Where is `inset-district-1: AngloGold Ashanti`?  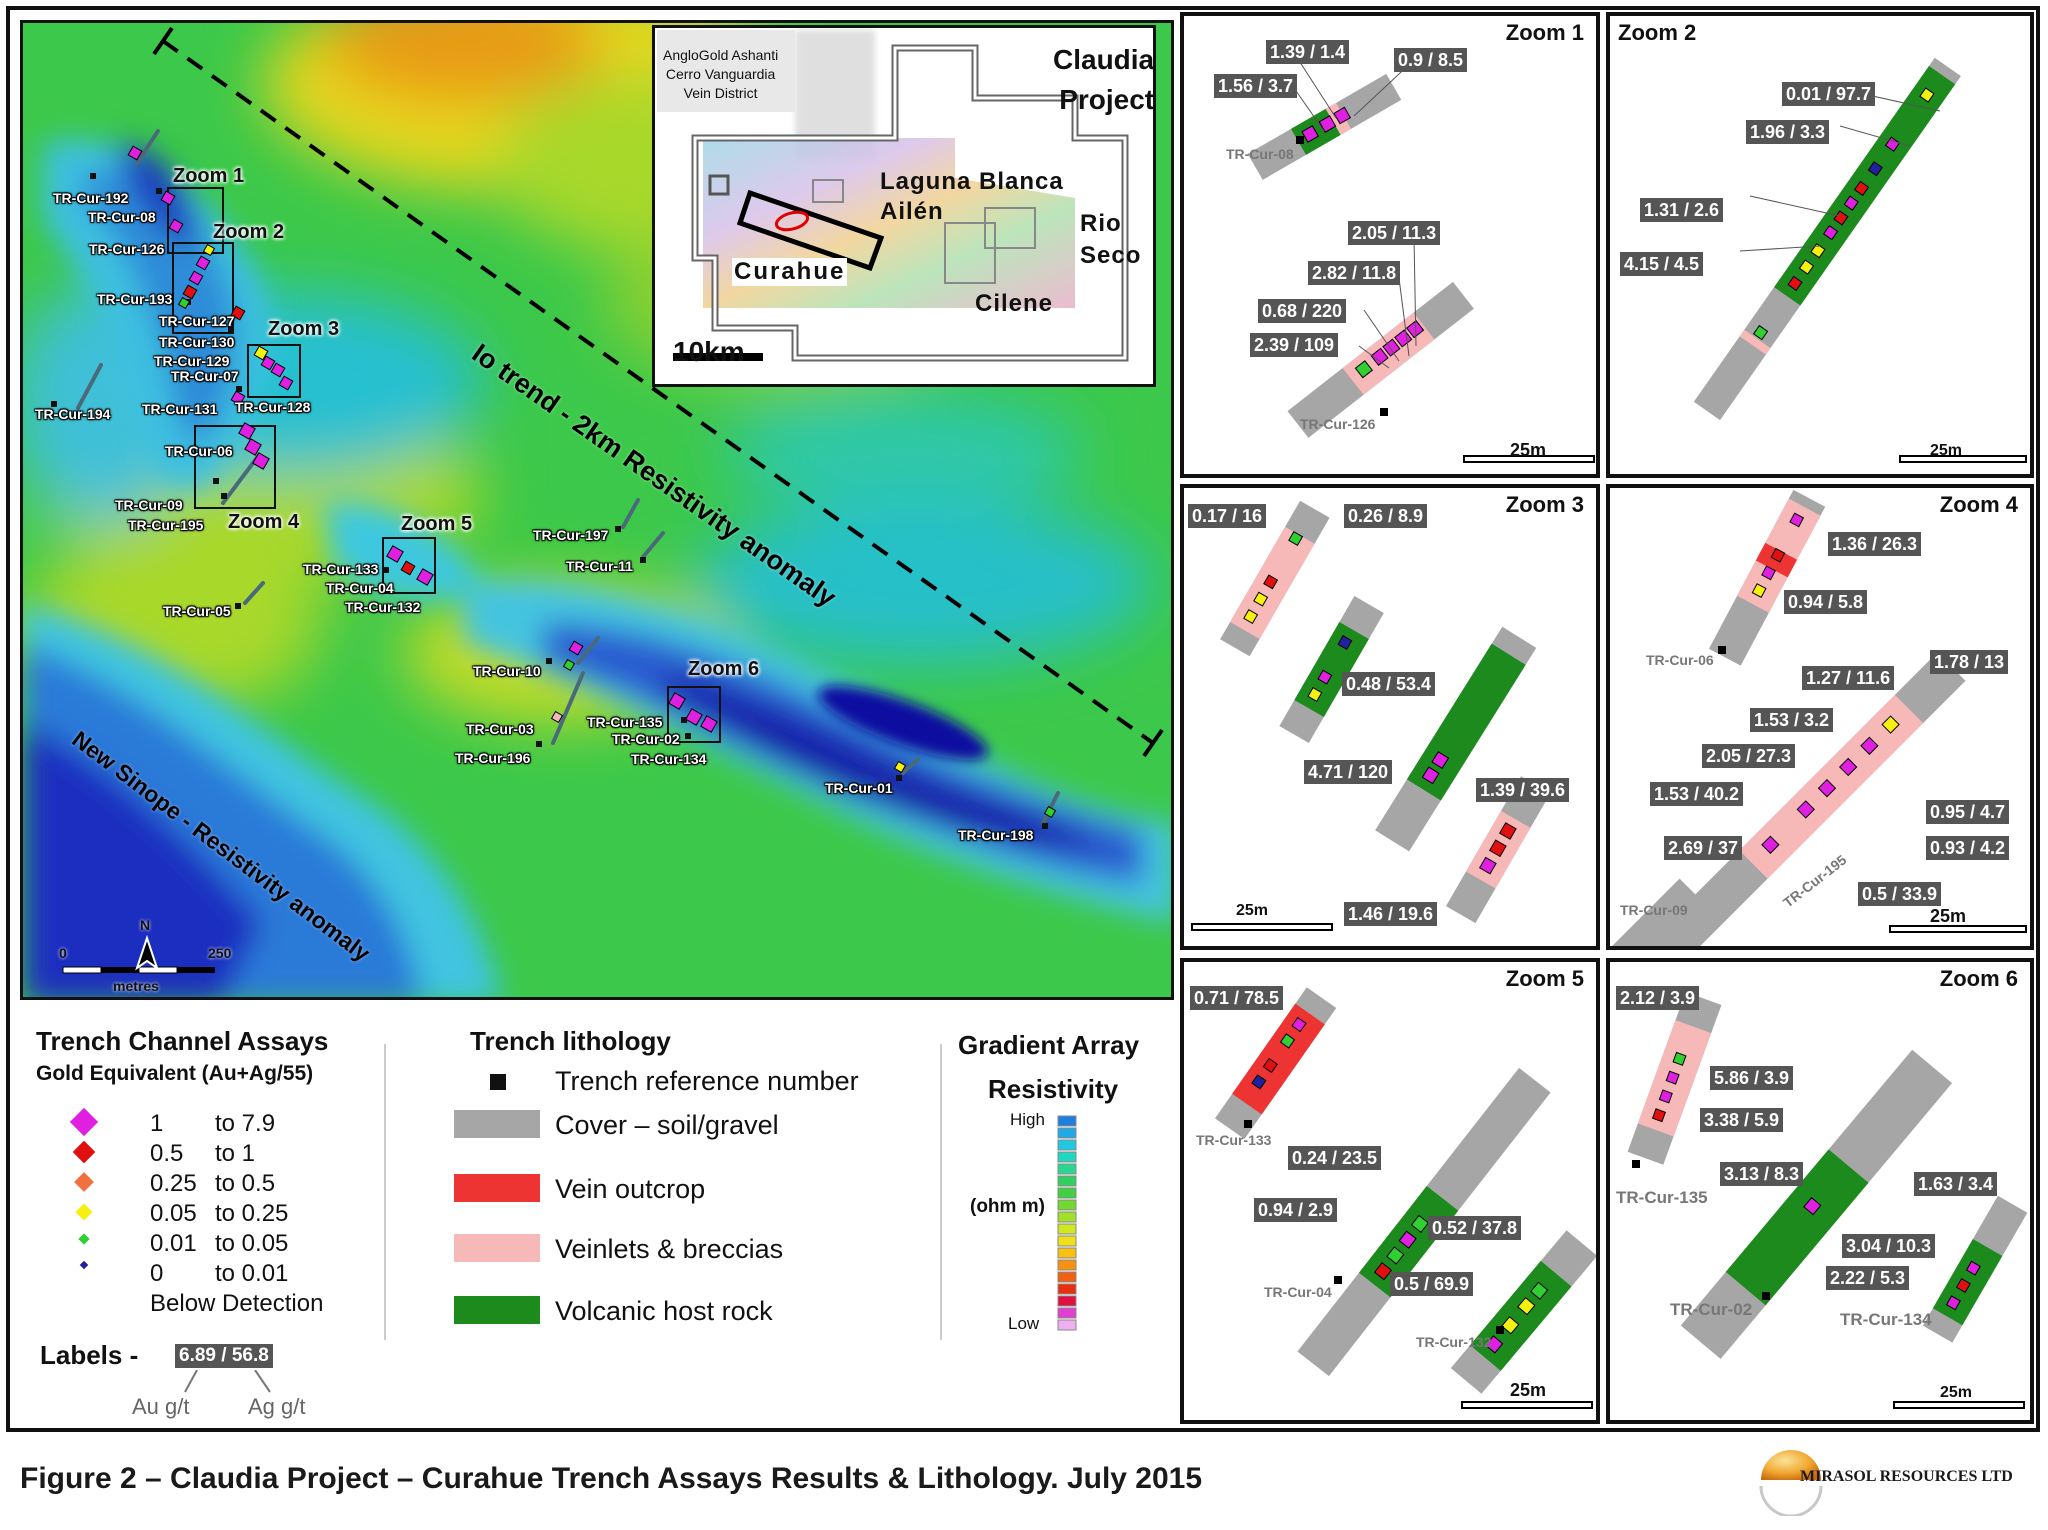 inset-district-1: AngloGold Ashanti is located at coordinates (721, 55).